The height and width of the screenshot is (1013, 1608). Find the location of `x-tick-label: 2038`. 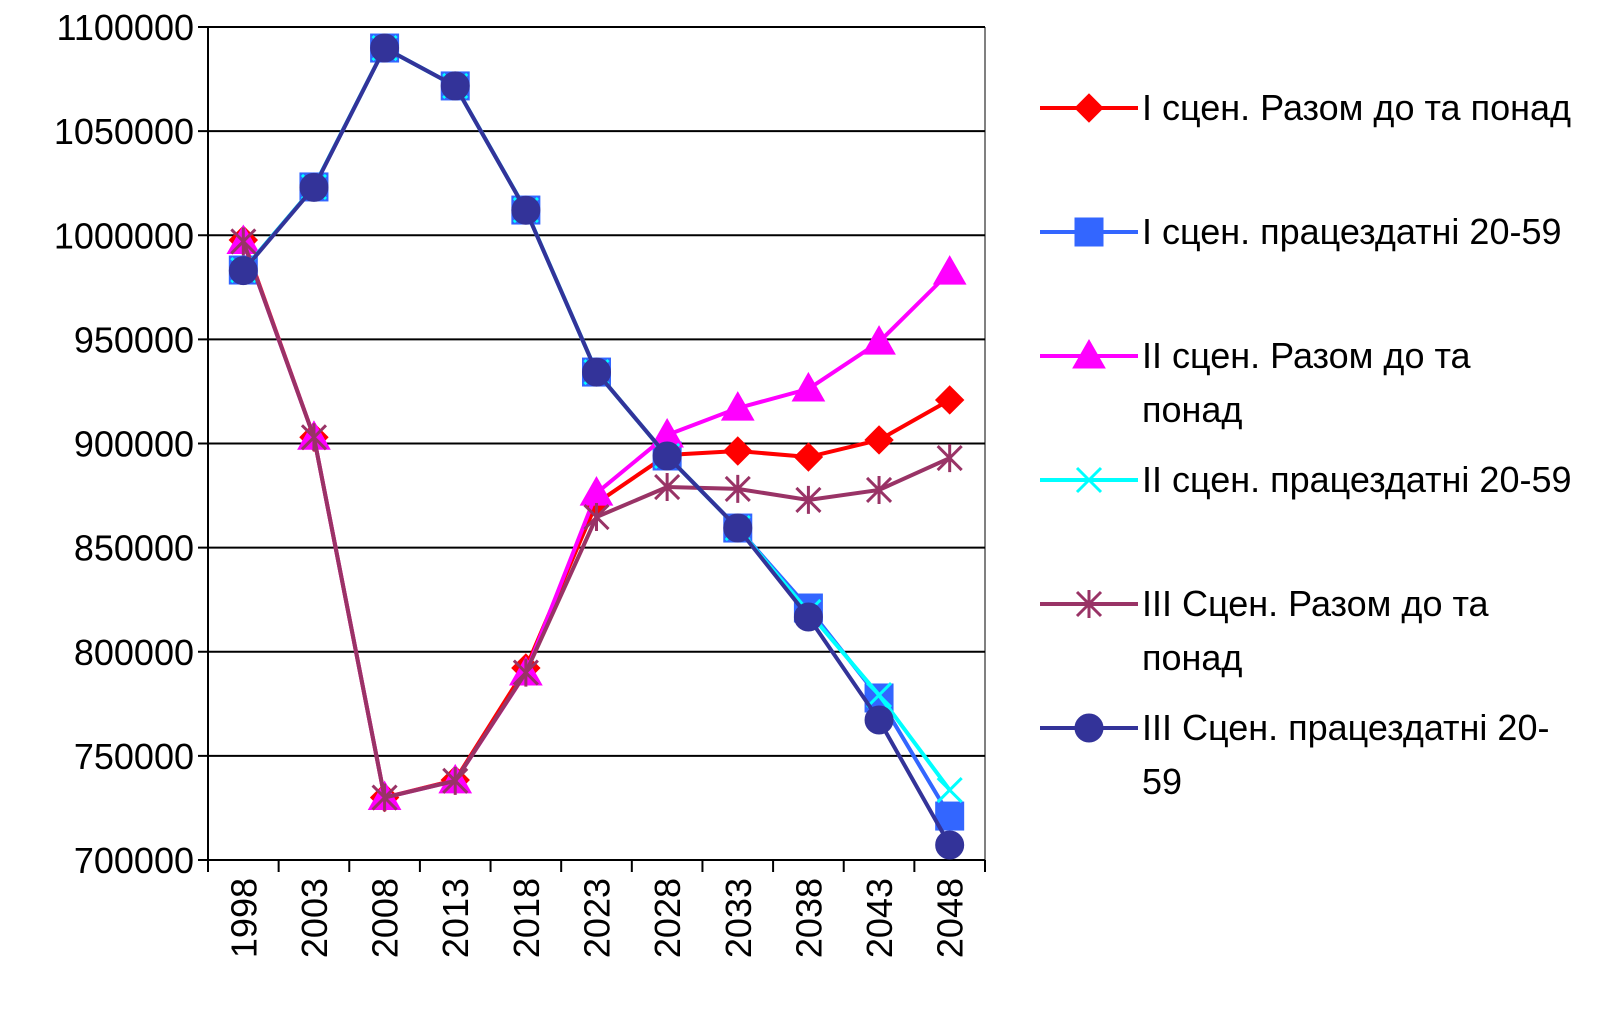

x-tick-label: 2038 is located at coordinates (808, 918).